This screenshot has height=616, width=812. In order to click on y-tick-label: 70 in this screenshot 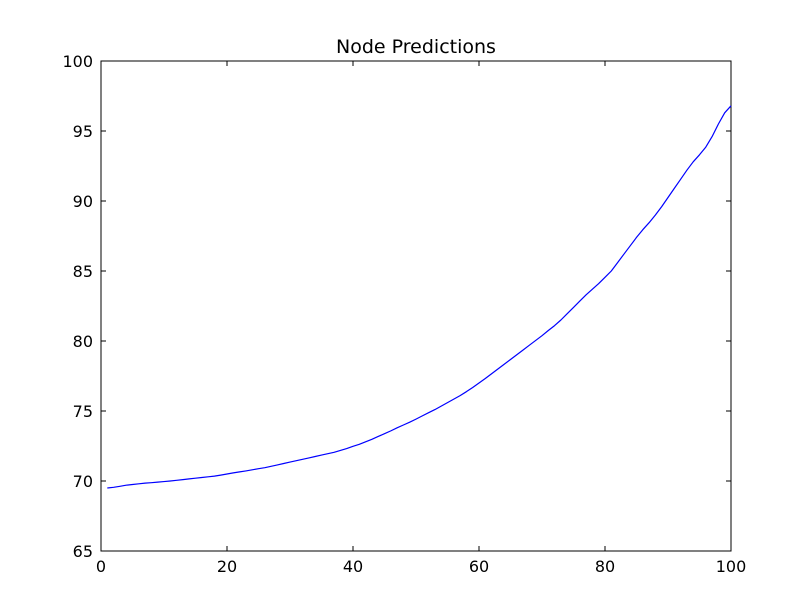, I will do `click(83, 481)`.